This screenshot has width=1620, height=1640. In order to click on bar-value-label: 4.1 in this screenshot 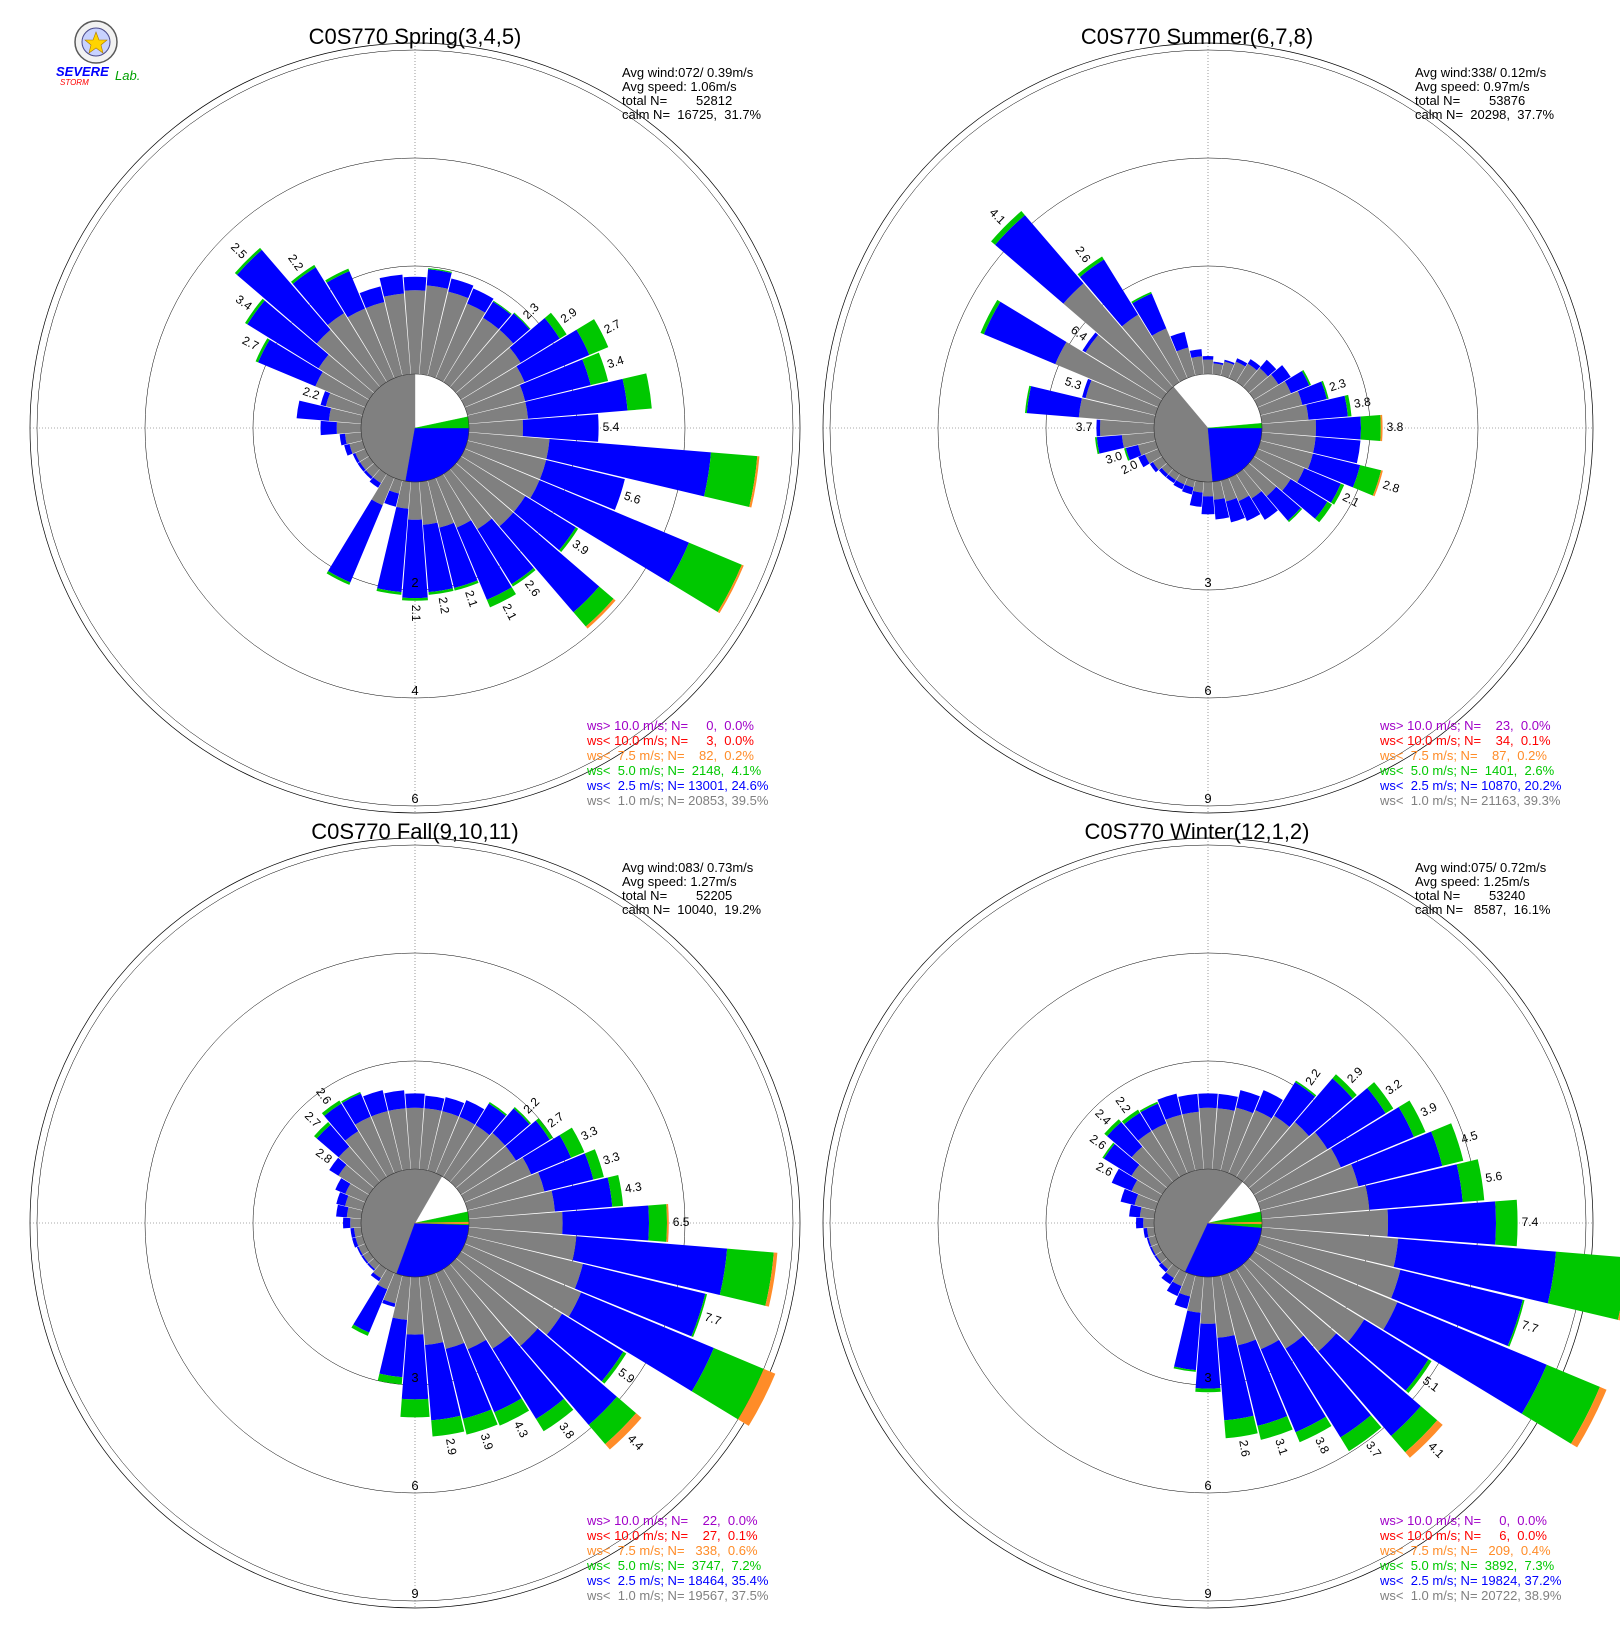, I will do `click(1436, 1450)`.